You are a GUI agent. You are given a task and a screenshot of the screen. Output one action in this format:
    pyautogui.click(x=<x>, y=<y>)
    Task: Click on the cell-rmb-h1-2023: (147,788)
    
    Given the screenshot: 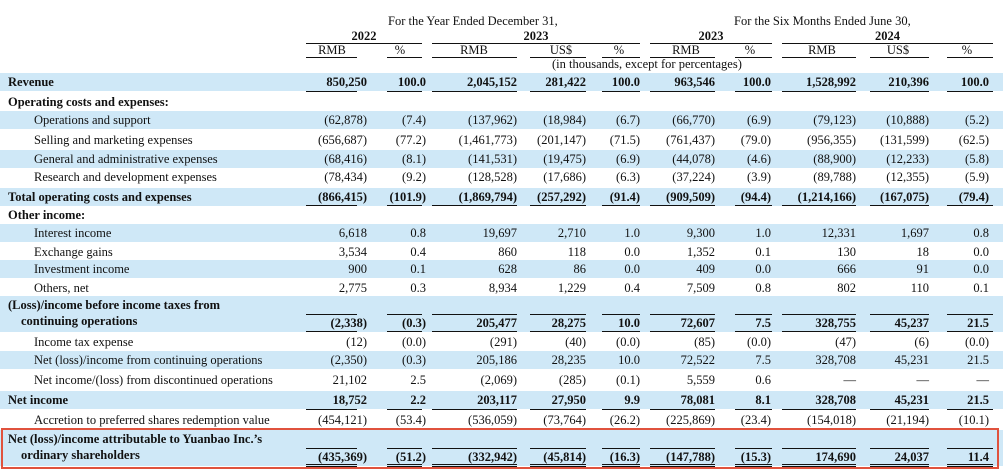 What is the action you would take?
    pyautogui.click(x=690, y=457)
    